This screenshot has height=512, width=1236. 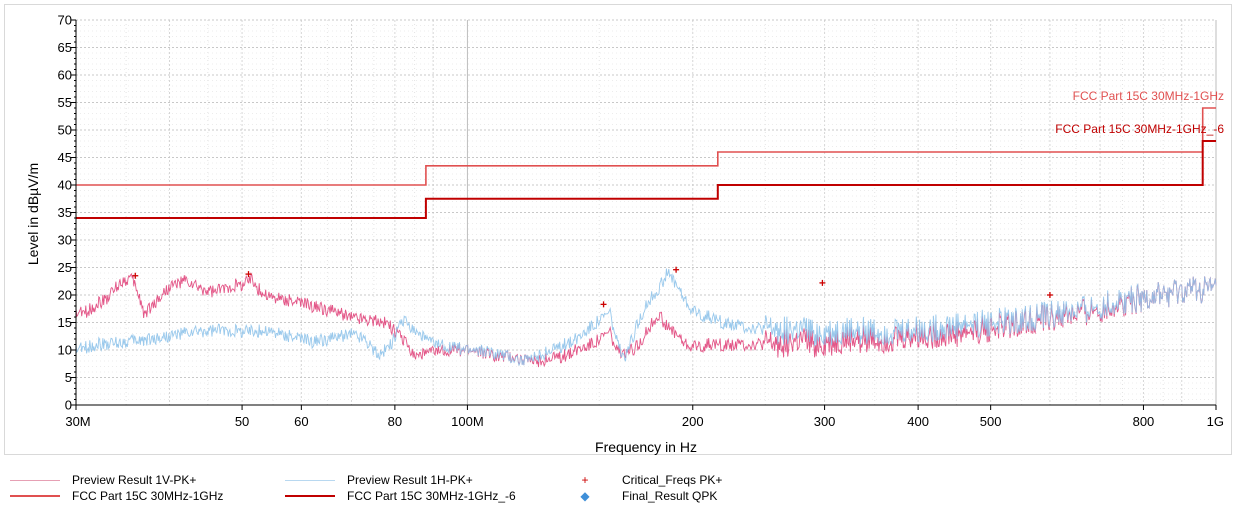 What do you see at coordinates (395, 421) in the screenshot?
I see `x-tick-label: 80` at bounding box center [395, 421].